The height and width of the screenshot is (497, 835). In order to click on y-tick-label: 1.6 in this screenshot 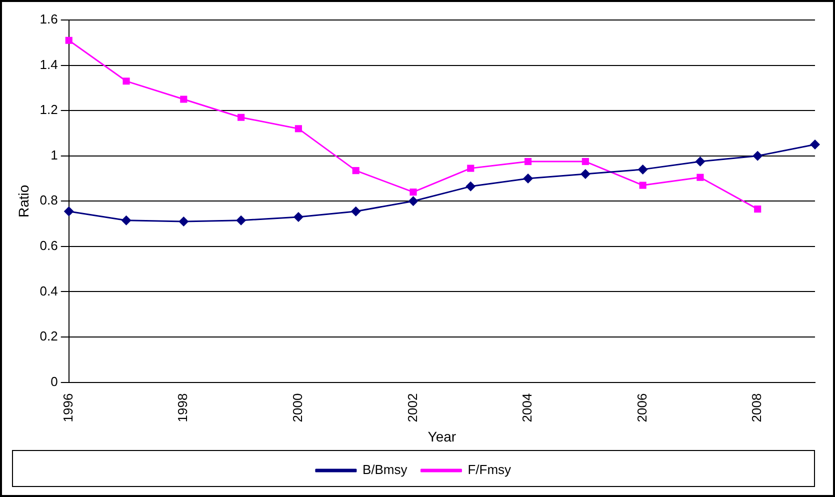, I will do `click(49, 19)`.